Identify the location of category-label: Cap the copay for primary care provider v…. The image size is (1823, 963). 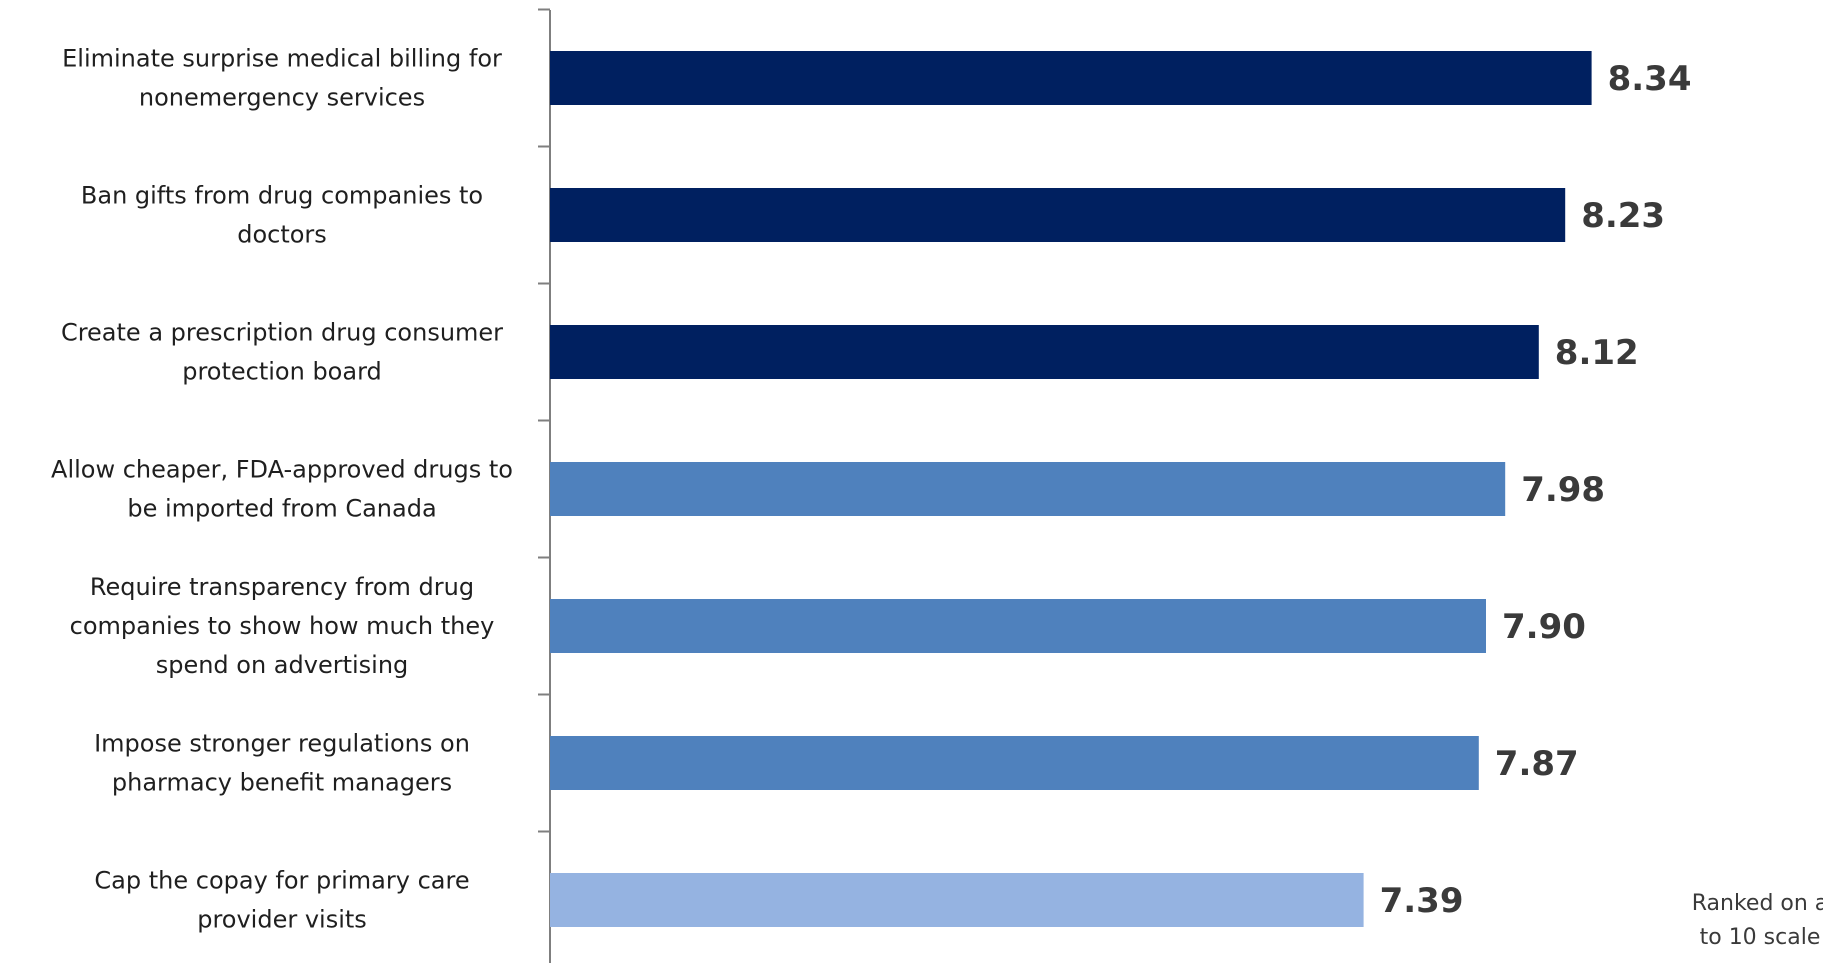
(281, 900).